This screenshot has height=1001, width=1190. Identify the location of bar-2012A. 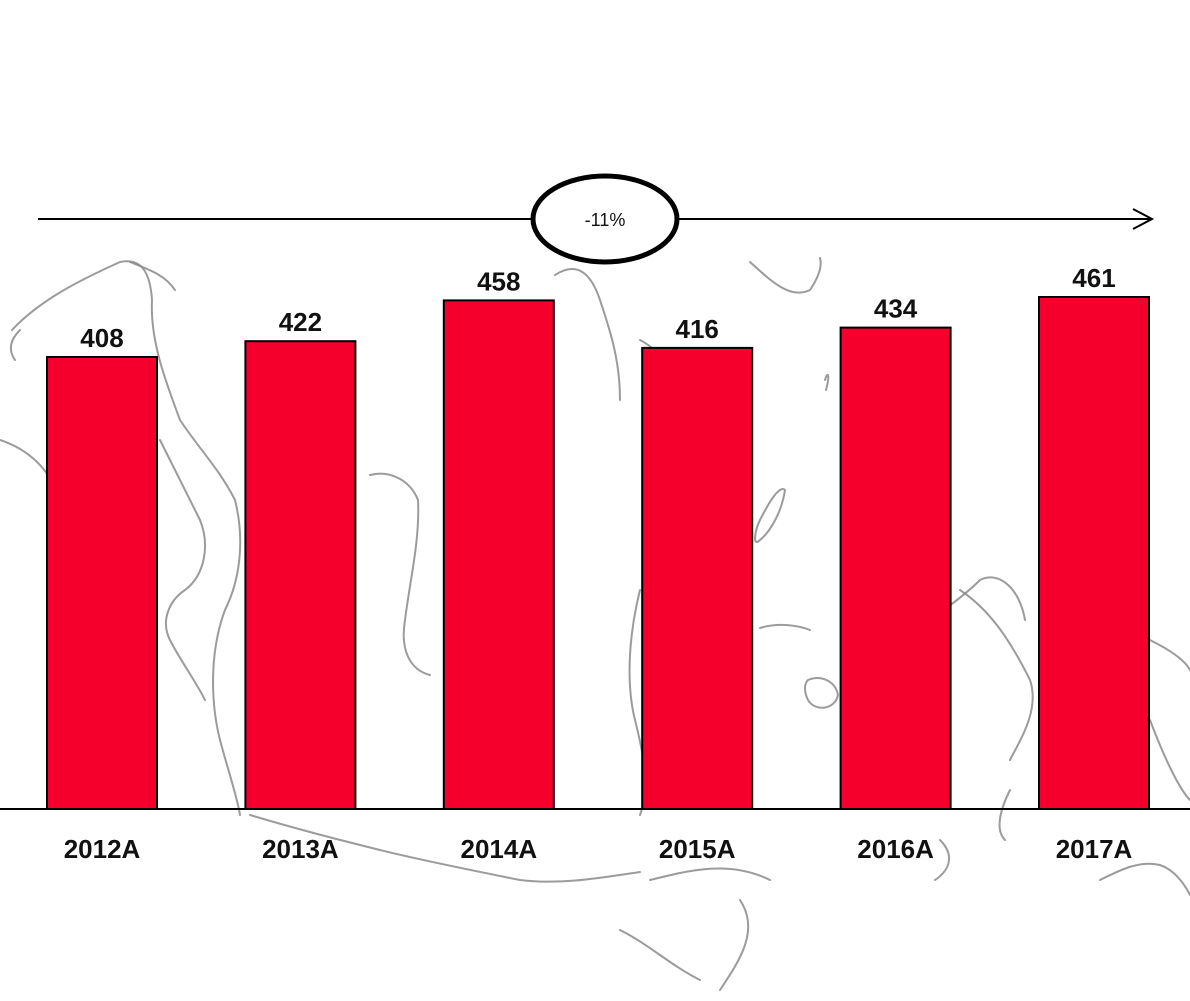
(102, 583).